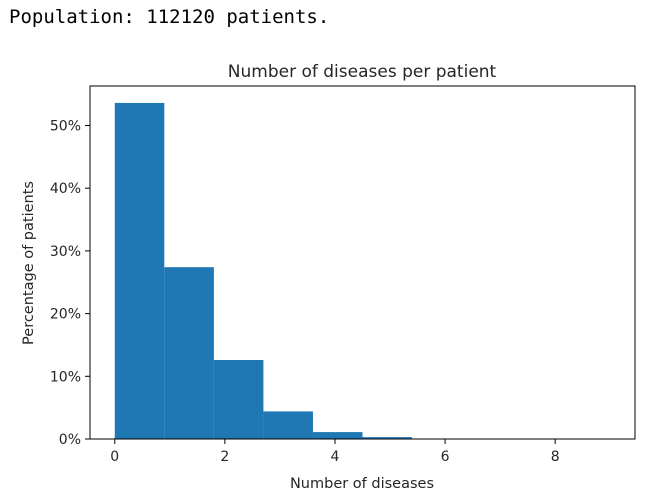 The image size is (656, 501). I want to click on x-axis-ticks: 0 2 4 6 8, so click(335, 452).